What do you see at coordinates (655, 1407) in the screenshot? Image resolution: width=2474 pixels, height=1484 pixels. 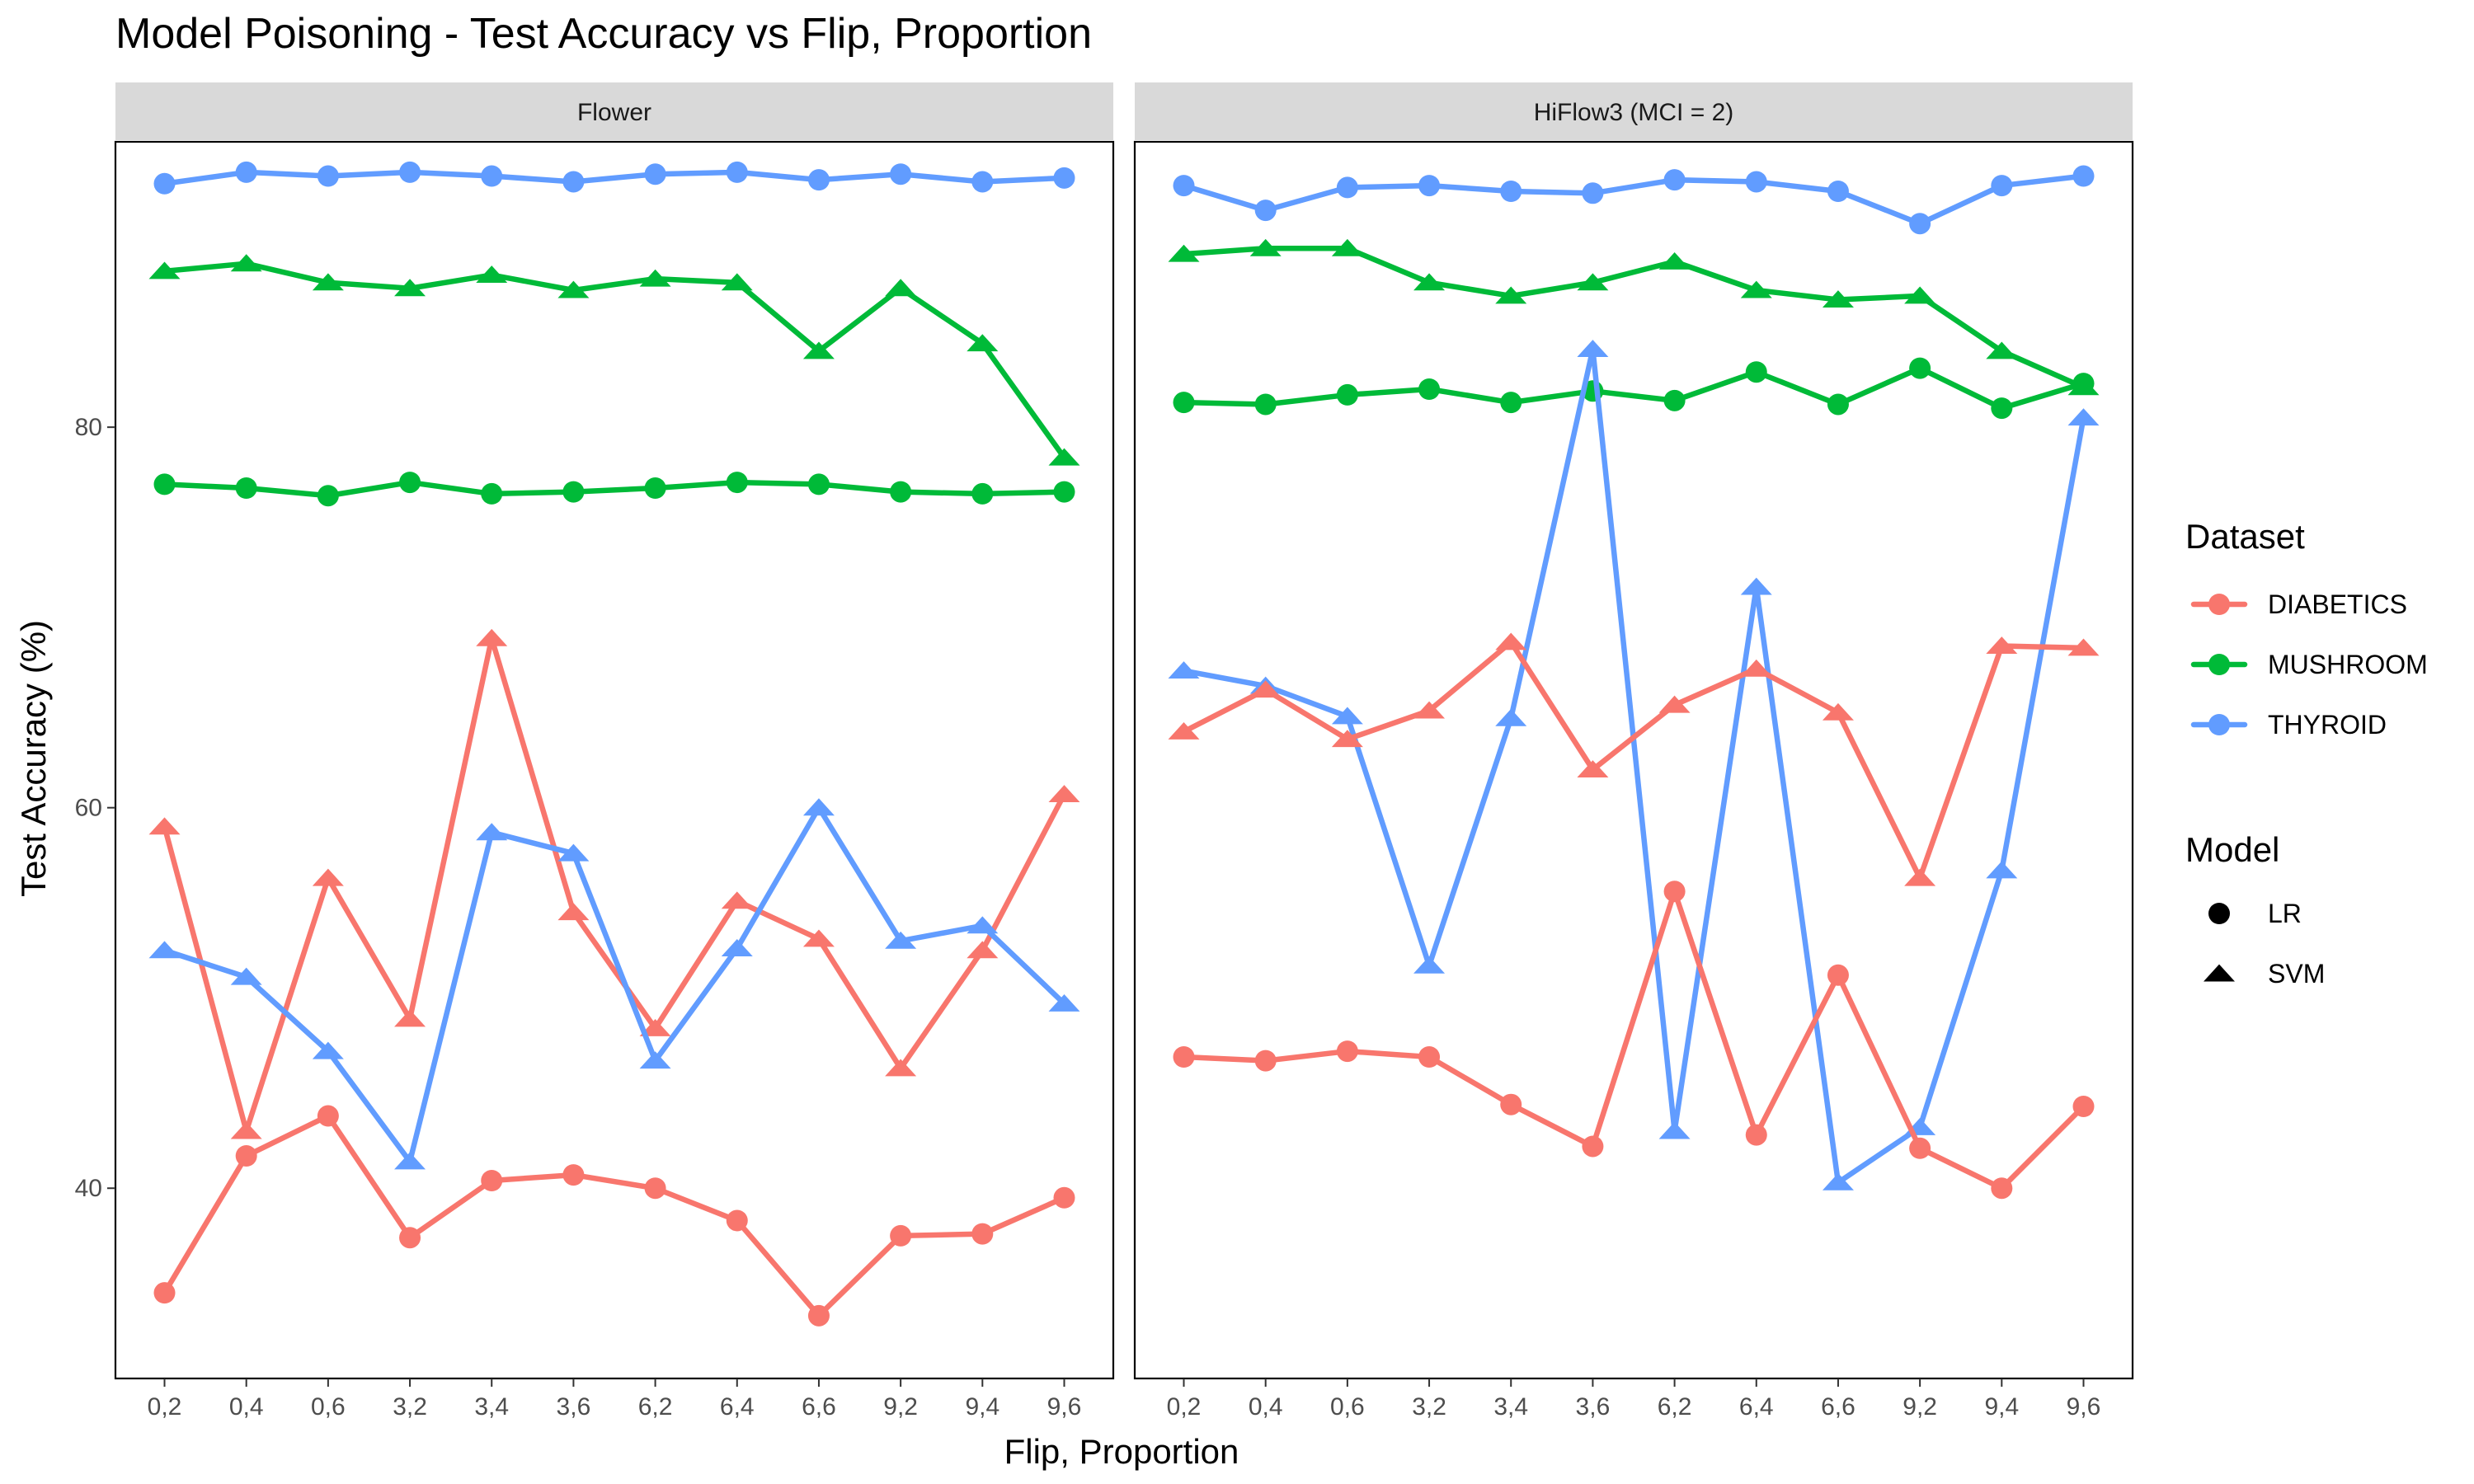 I see `x-tick-label: 6,2` at bounding box center [655, 1407].